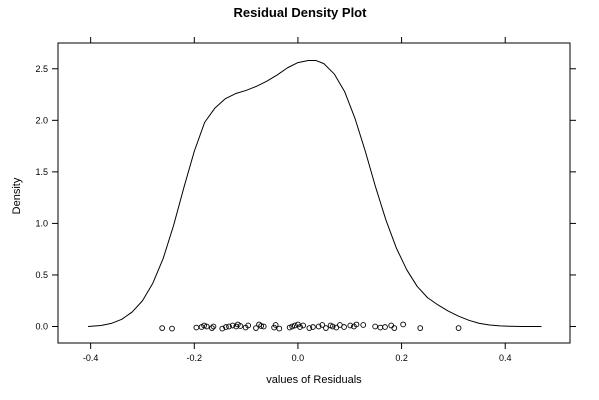 This screenshot has height=400, width=599. Describe the element at coordinates (41, 69) in the screenshot. I see `y-tick-label: 2.5` at that location.